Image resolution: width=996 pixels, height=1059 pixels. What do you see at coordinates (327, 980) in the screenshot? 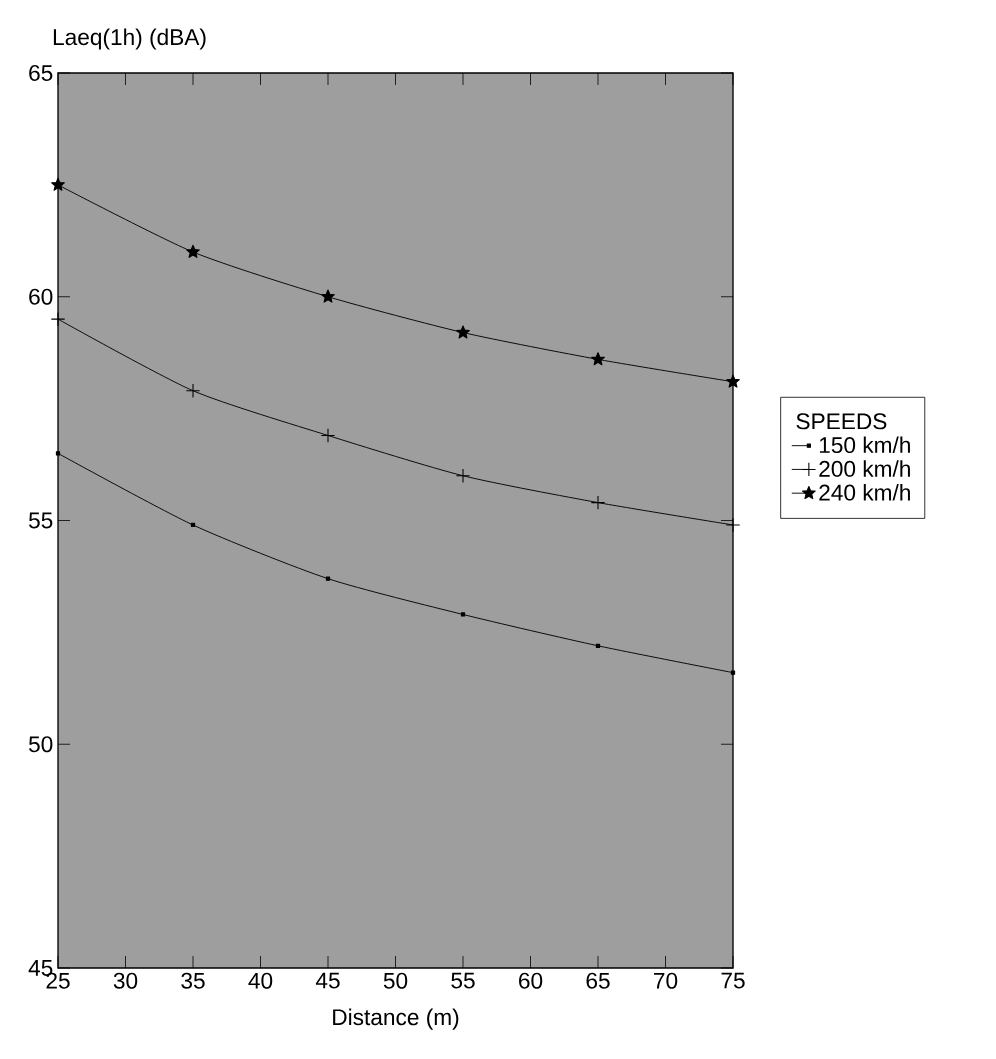
I see `x-tick-label: 45` at bounding box center [327, 980].